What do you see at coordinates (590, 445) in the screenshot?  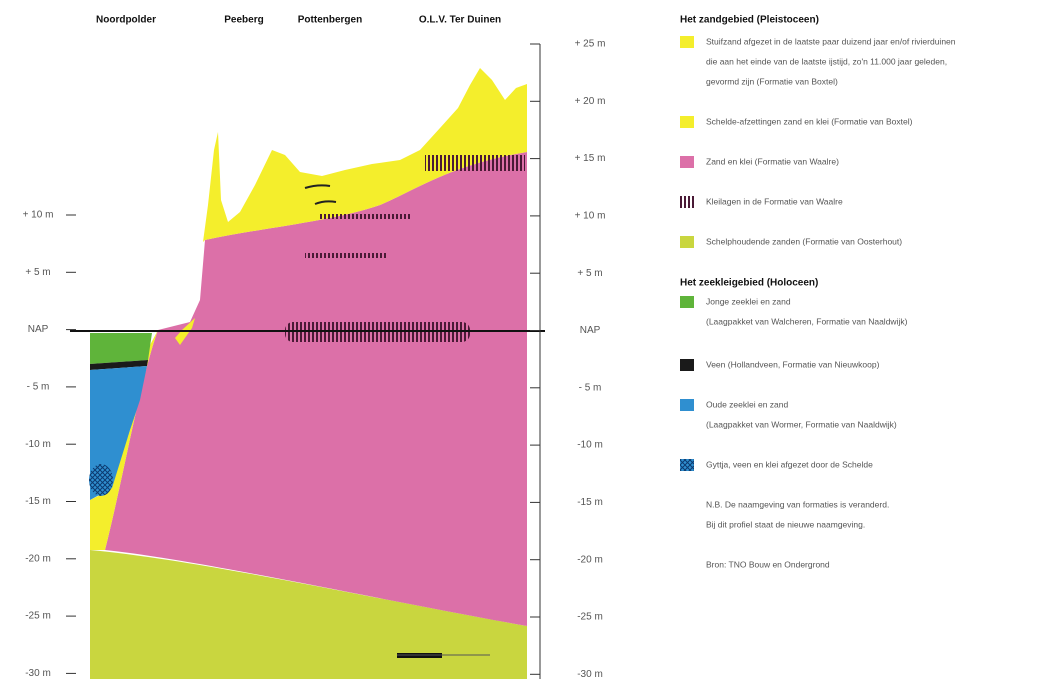 I see `right-axis-label: -10 m` at bounding box center [590, 445].